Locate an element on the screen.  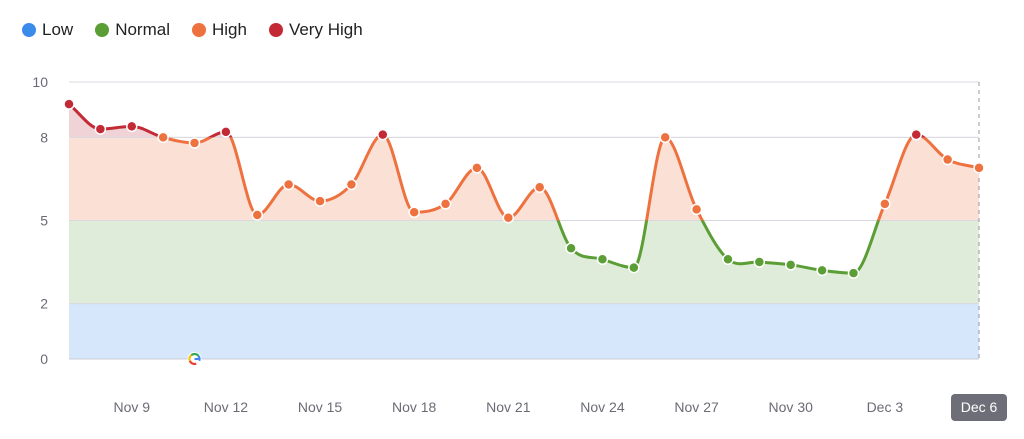
x-tick-label: Nov 12 is located at coordinates (226, 407).